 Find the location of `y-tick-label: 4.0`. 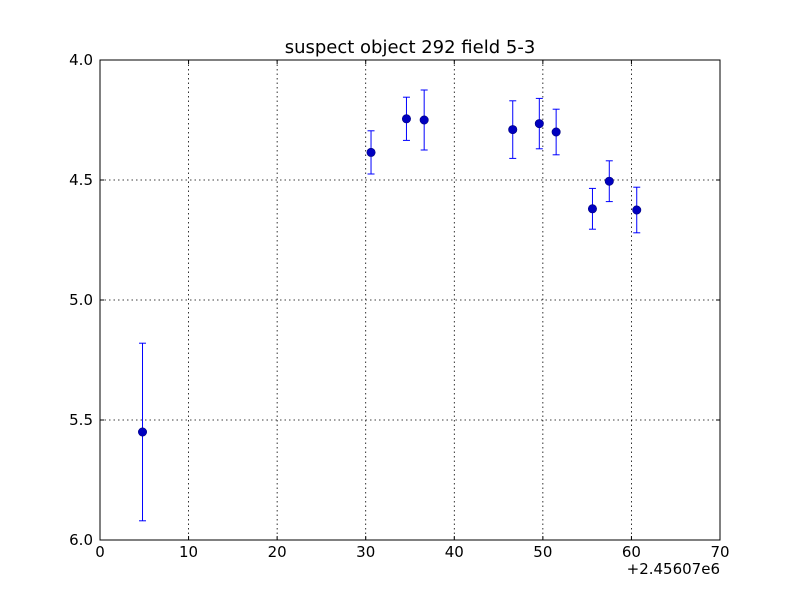

y-tick-label: 4.0 is located at coordinates (81, 60).